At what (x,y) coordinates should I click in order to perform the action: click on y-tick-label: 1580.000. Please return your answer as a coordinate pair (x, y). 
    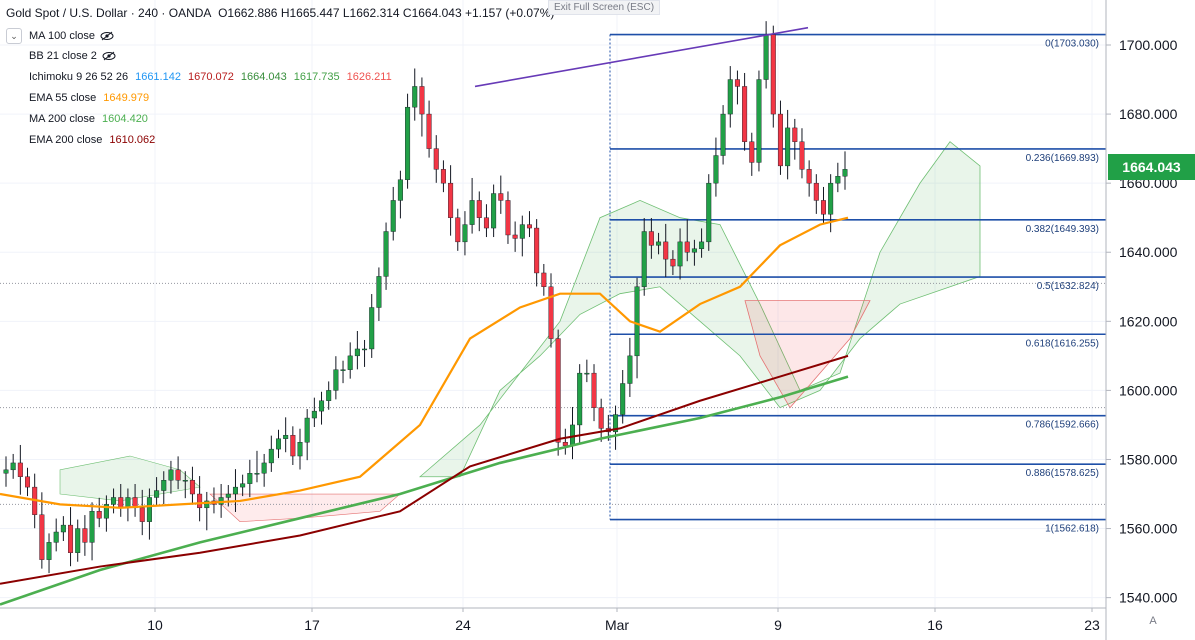
    Looking at the image, I should click on (1148, 459).